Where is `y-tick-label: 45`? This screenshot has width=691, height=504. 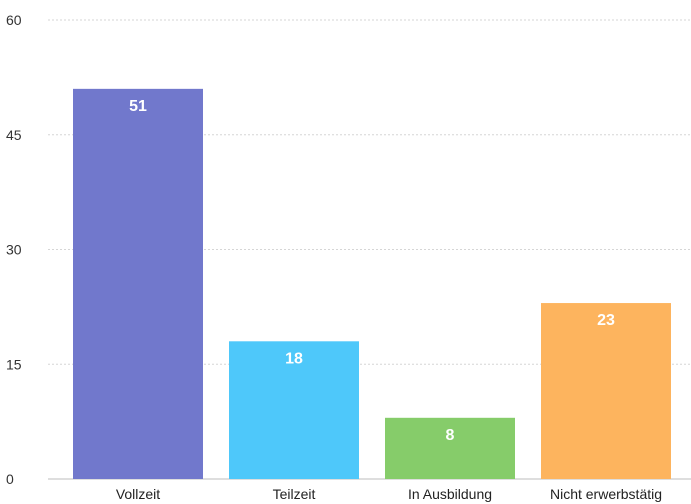
y-tick-label: 45 is located at coordinates (14, 135).